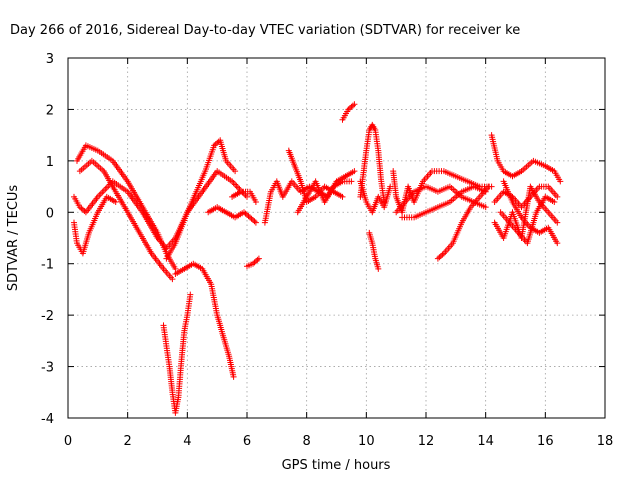  I want to click on series-track-e, so click(201, 199).